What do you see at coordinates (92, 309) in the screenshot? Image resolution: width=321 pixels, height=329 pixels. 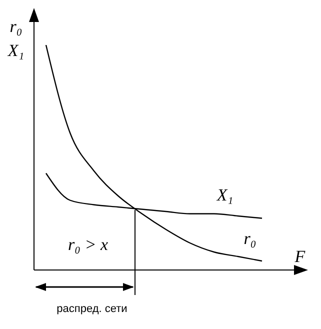 I see `text: распред. сети` at bounding box center [92, 309].